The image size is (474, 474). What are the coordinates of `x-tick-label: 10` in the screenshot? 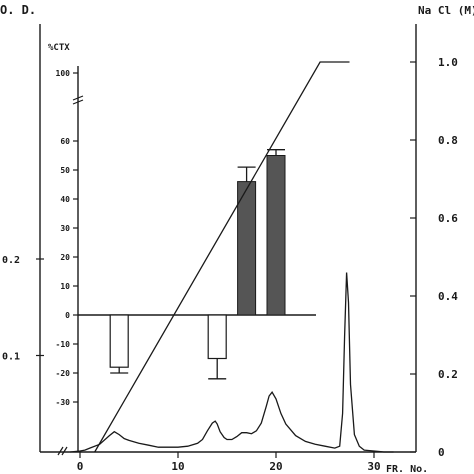 It's located at (177, 466).